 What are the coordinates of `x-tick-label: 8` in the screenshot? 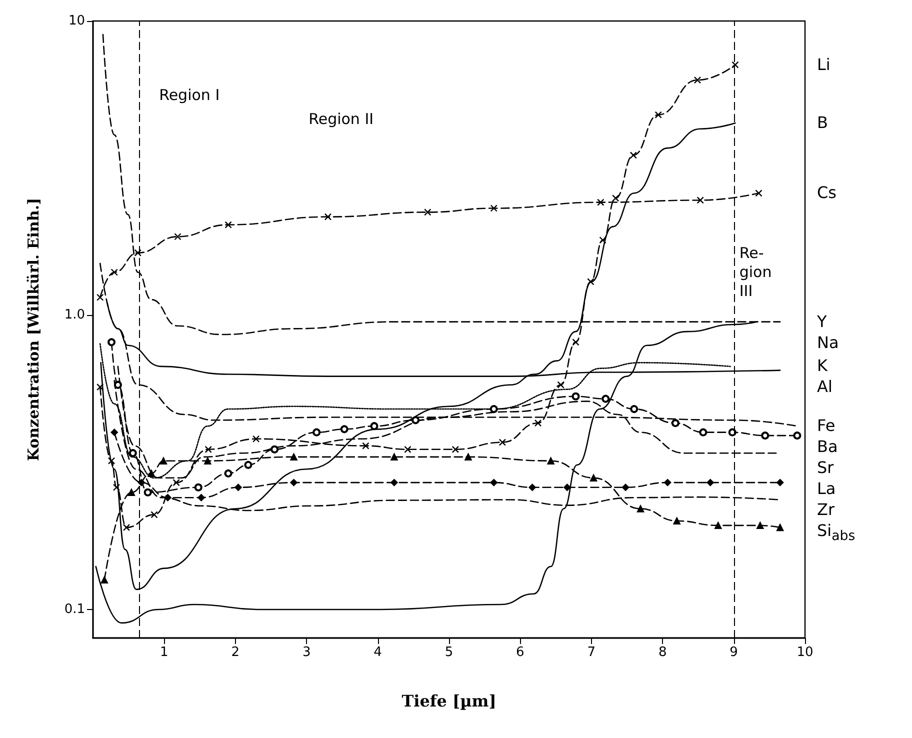 It's located at (662, 652).